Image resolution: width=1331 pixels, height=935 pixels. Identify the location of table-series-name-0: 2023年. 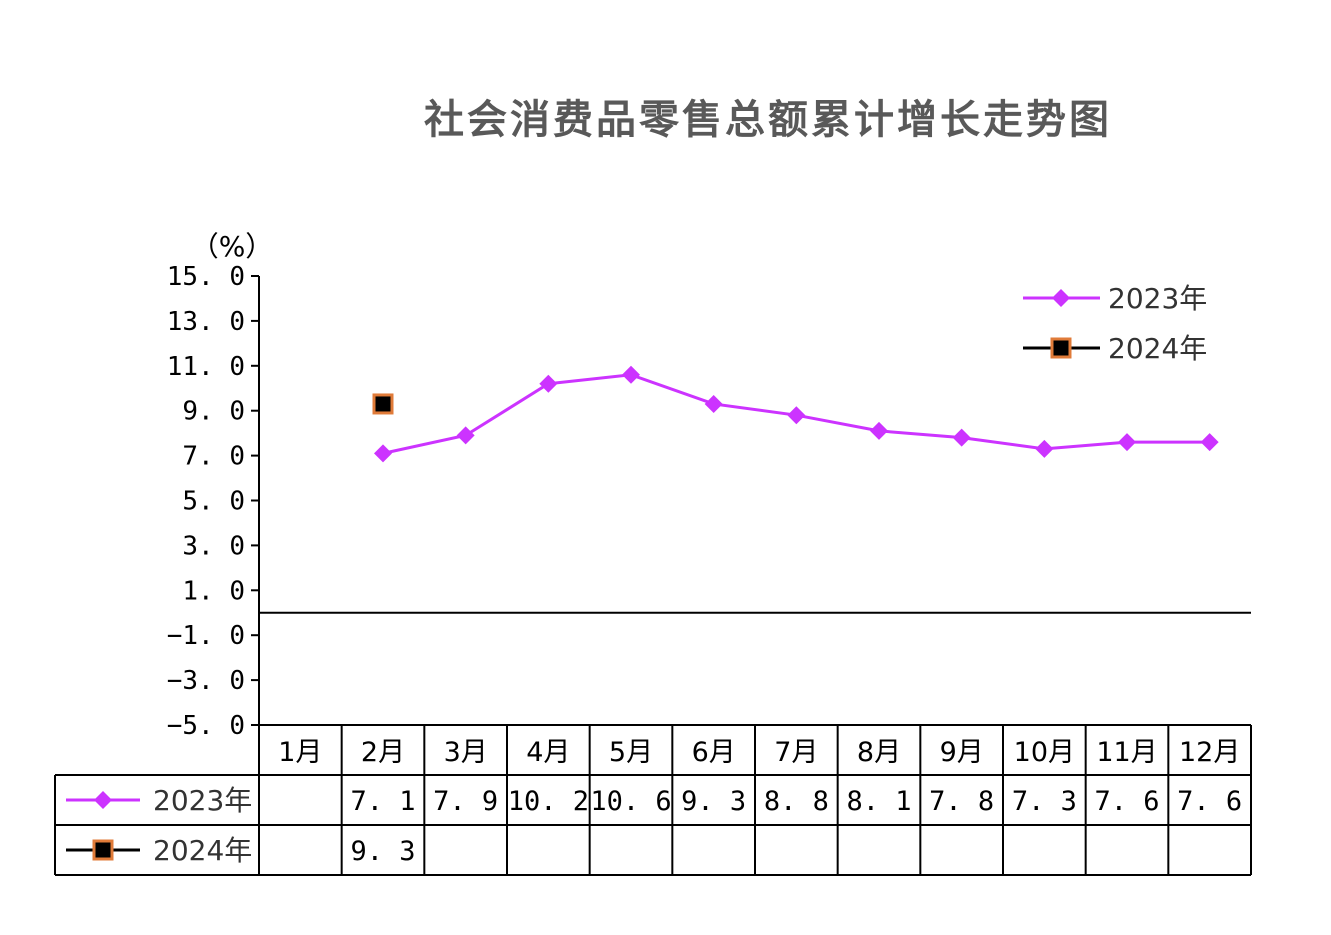
(202, 800).